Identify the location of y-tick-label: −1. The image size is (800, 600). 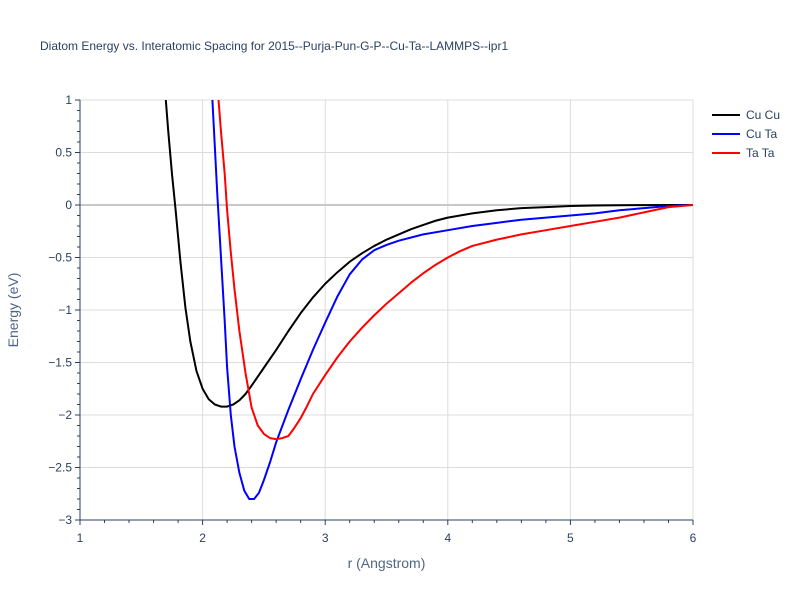
(65, 310).